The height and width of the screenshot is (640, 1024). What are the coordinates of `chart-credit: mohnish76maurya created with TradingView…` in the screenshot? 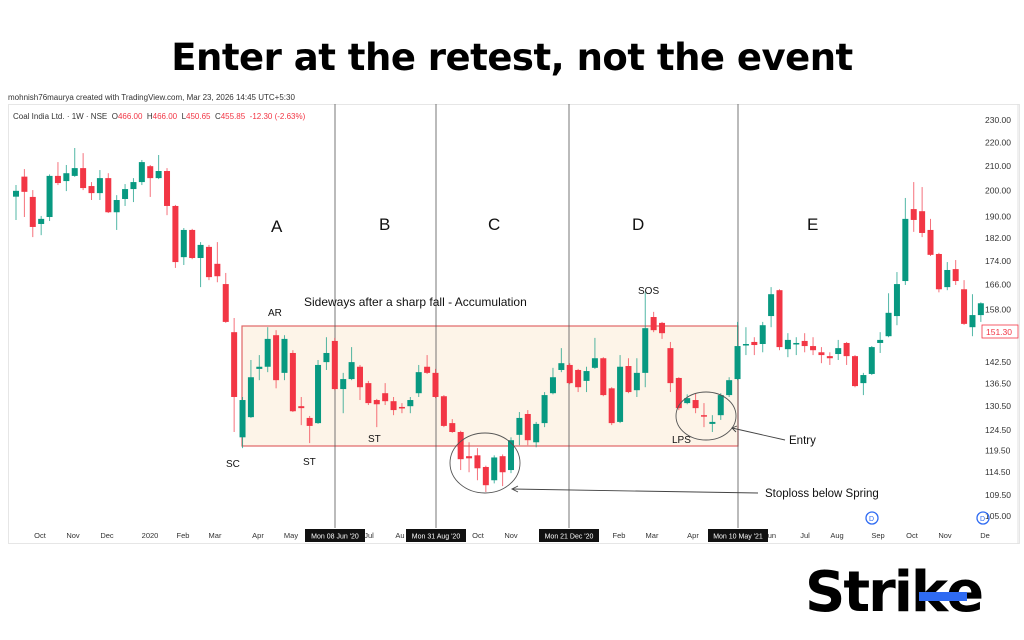 It's located at (151, 97).